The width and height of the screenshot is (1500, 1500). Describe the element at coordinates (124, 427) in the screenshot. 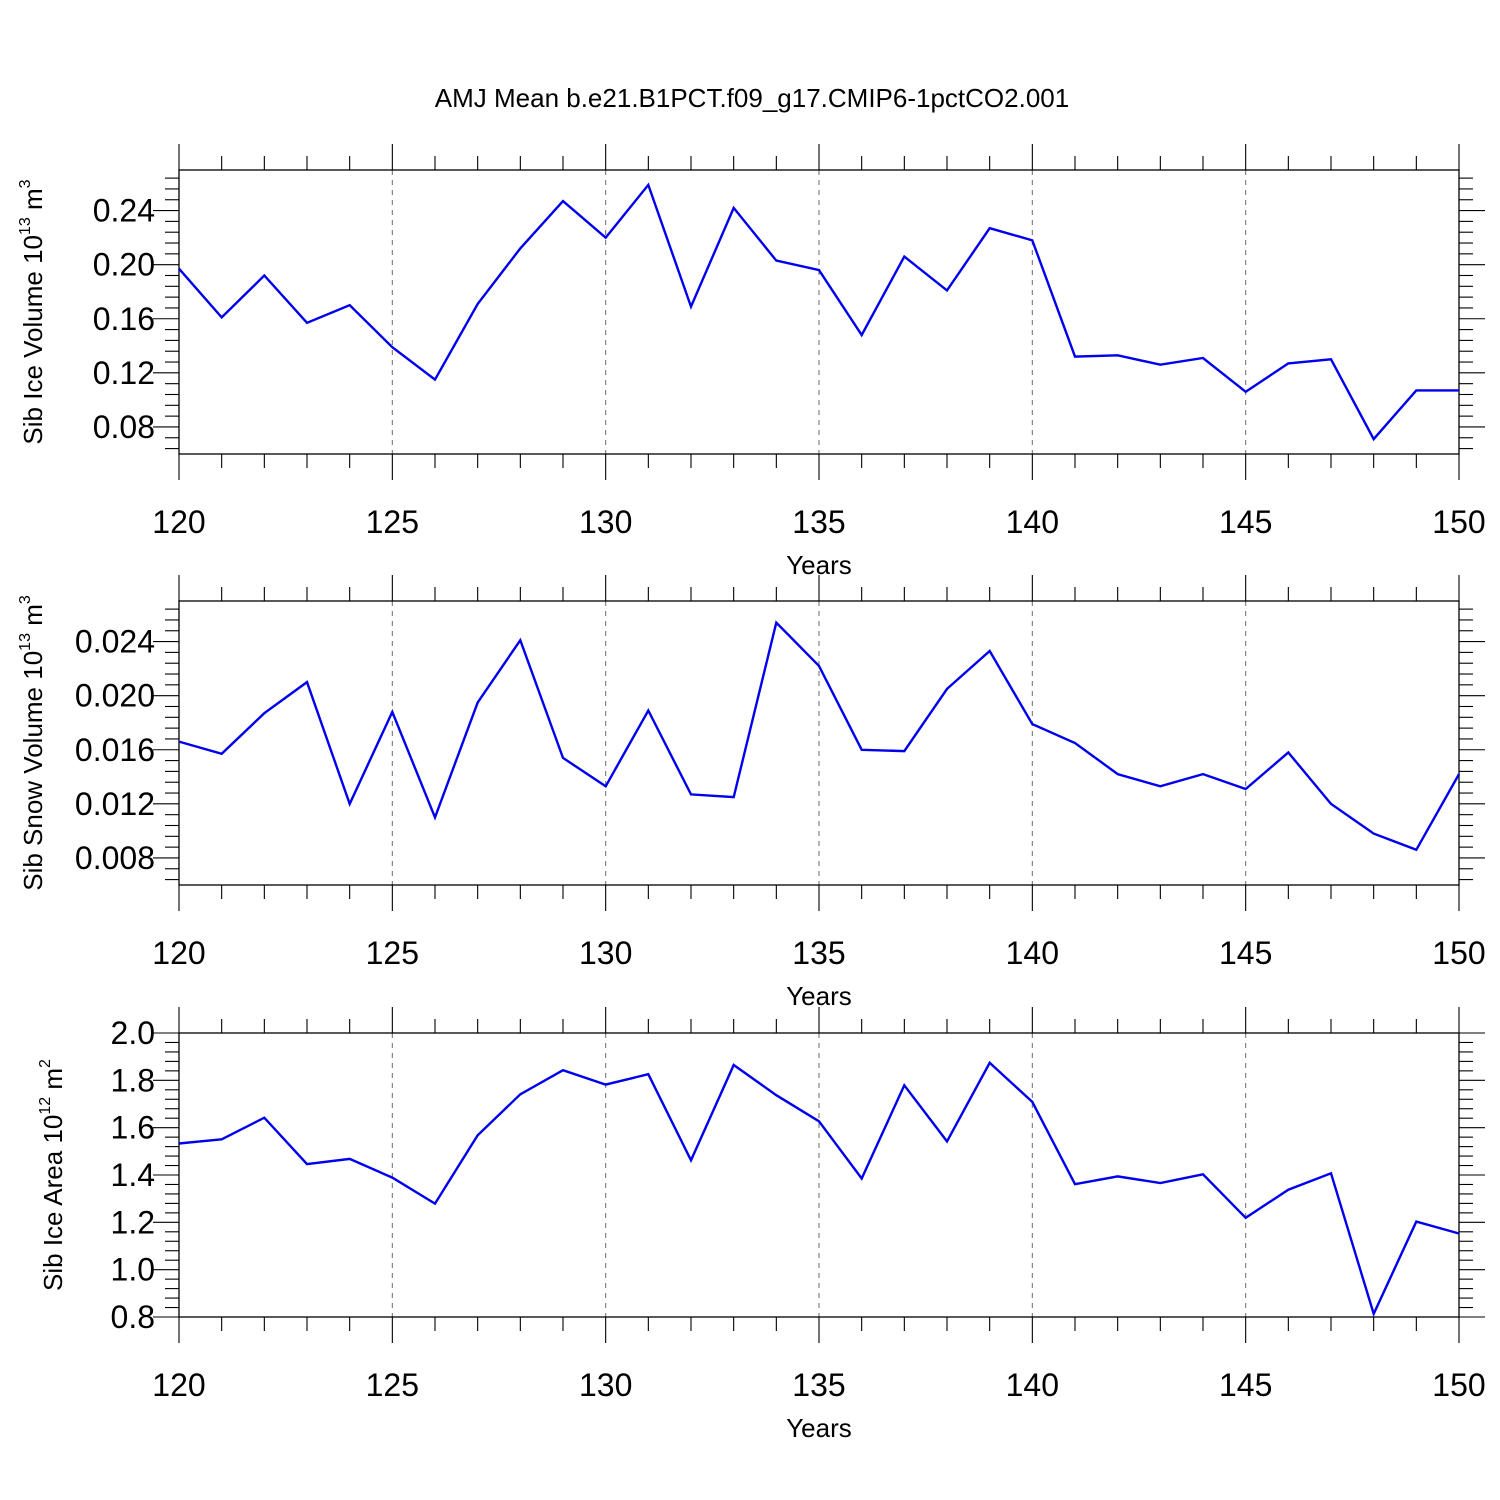

I see `y-tick-label: 0.08` at that location.